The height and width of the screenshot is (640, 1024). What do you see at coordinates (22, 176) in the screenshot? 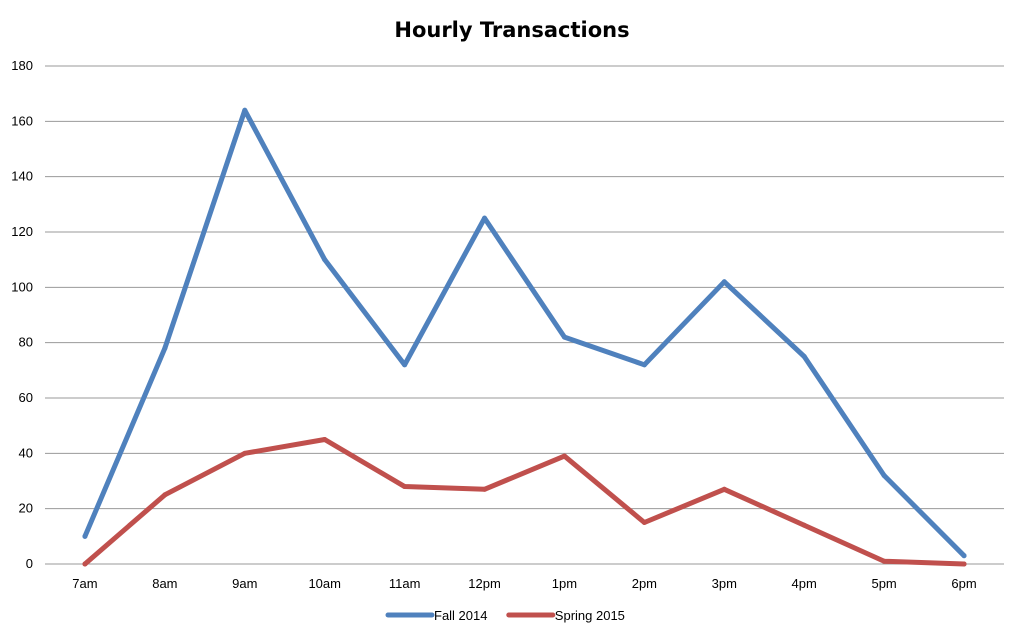
I see `y-tick-label: 140` at bounding box center [22, 176].